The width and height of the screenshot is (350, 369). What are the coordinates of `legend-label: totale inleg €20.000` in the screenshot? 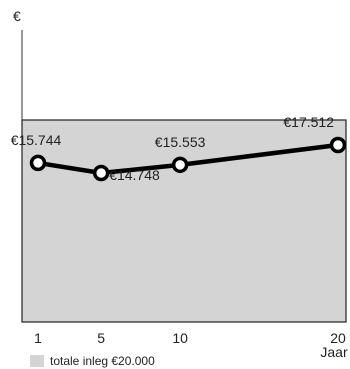 It's located at (102, 361).